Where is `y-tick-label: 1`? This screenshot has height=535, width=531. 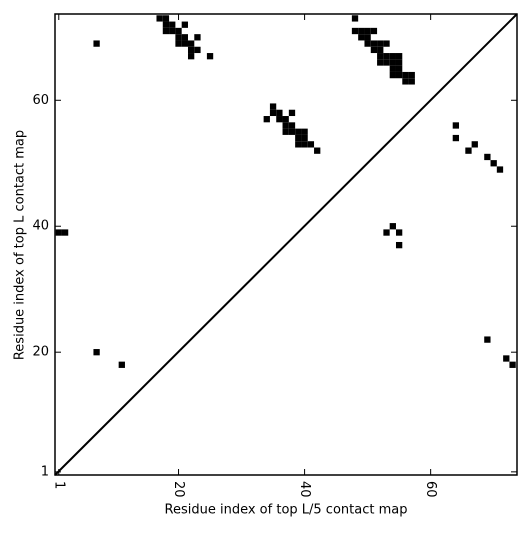 y-tick-label: 1 is located at coordinates (45, 471).